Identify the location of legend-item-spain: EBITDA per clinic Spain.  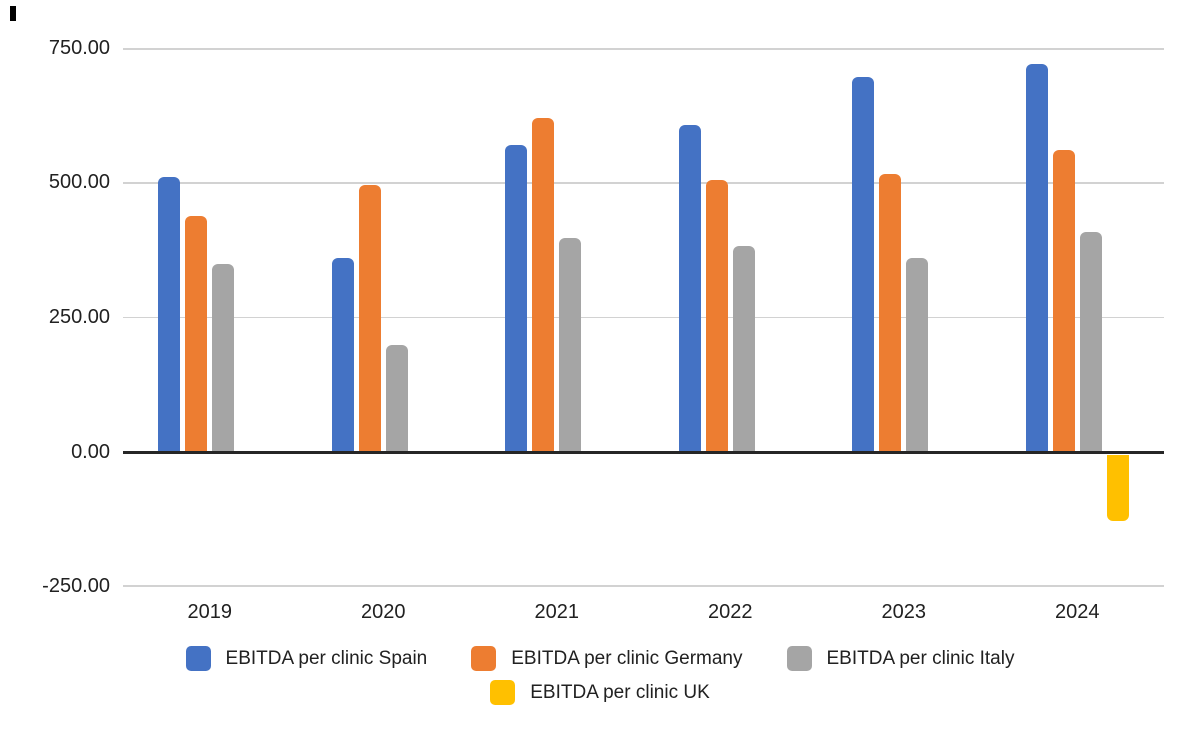
(306, 658).